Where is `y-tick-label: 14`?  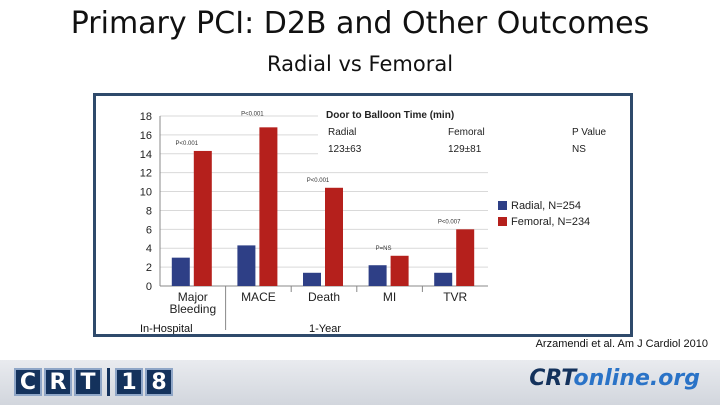
y-tick-label: 14 is located at coordinates (146, 155).